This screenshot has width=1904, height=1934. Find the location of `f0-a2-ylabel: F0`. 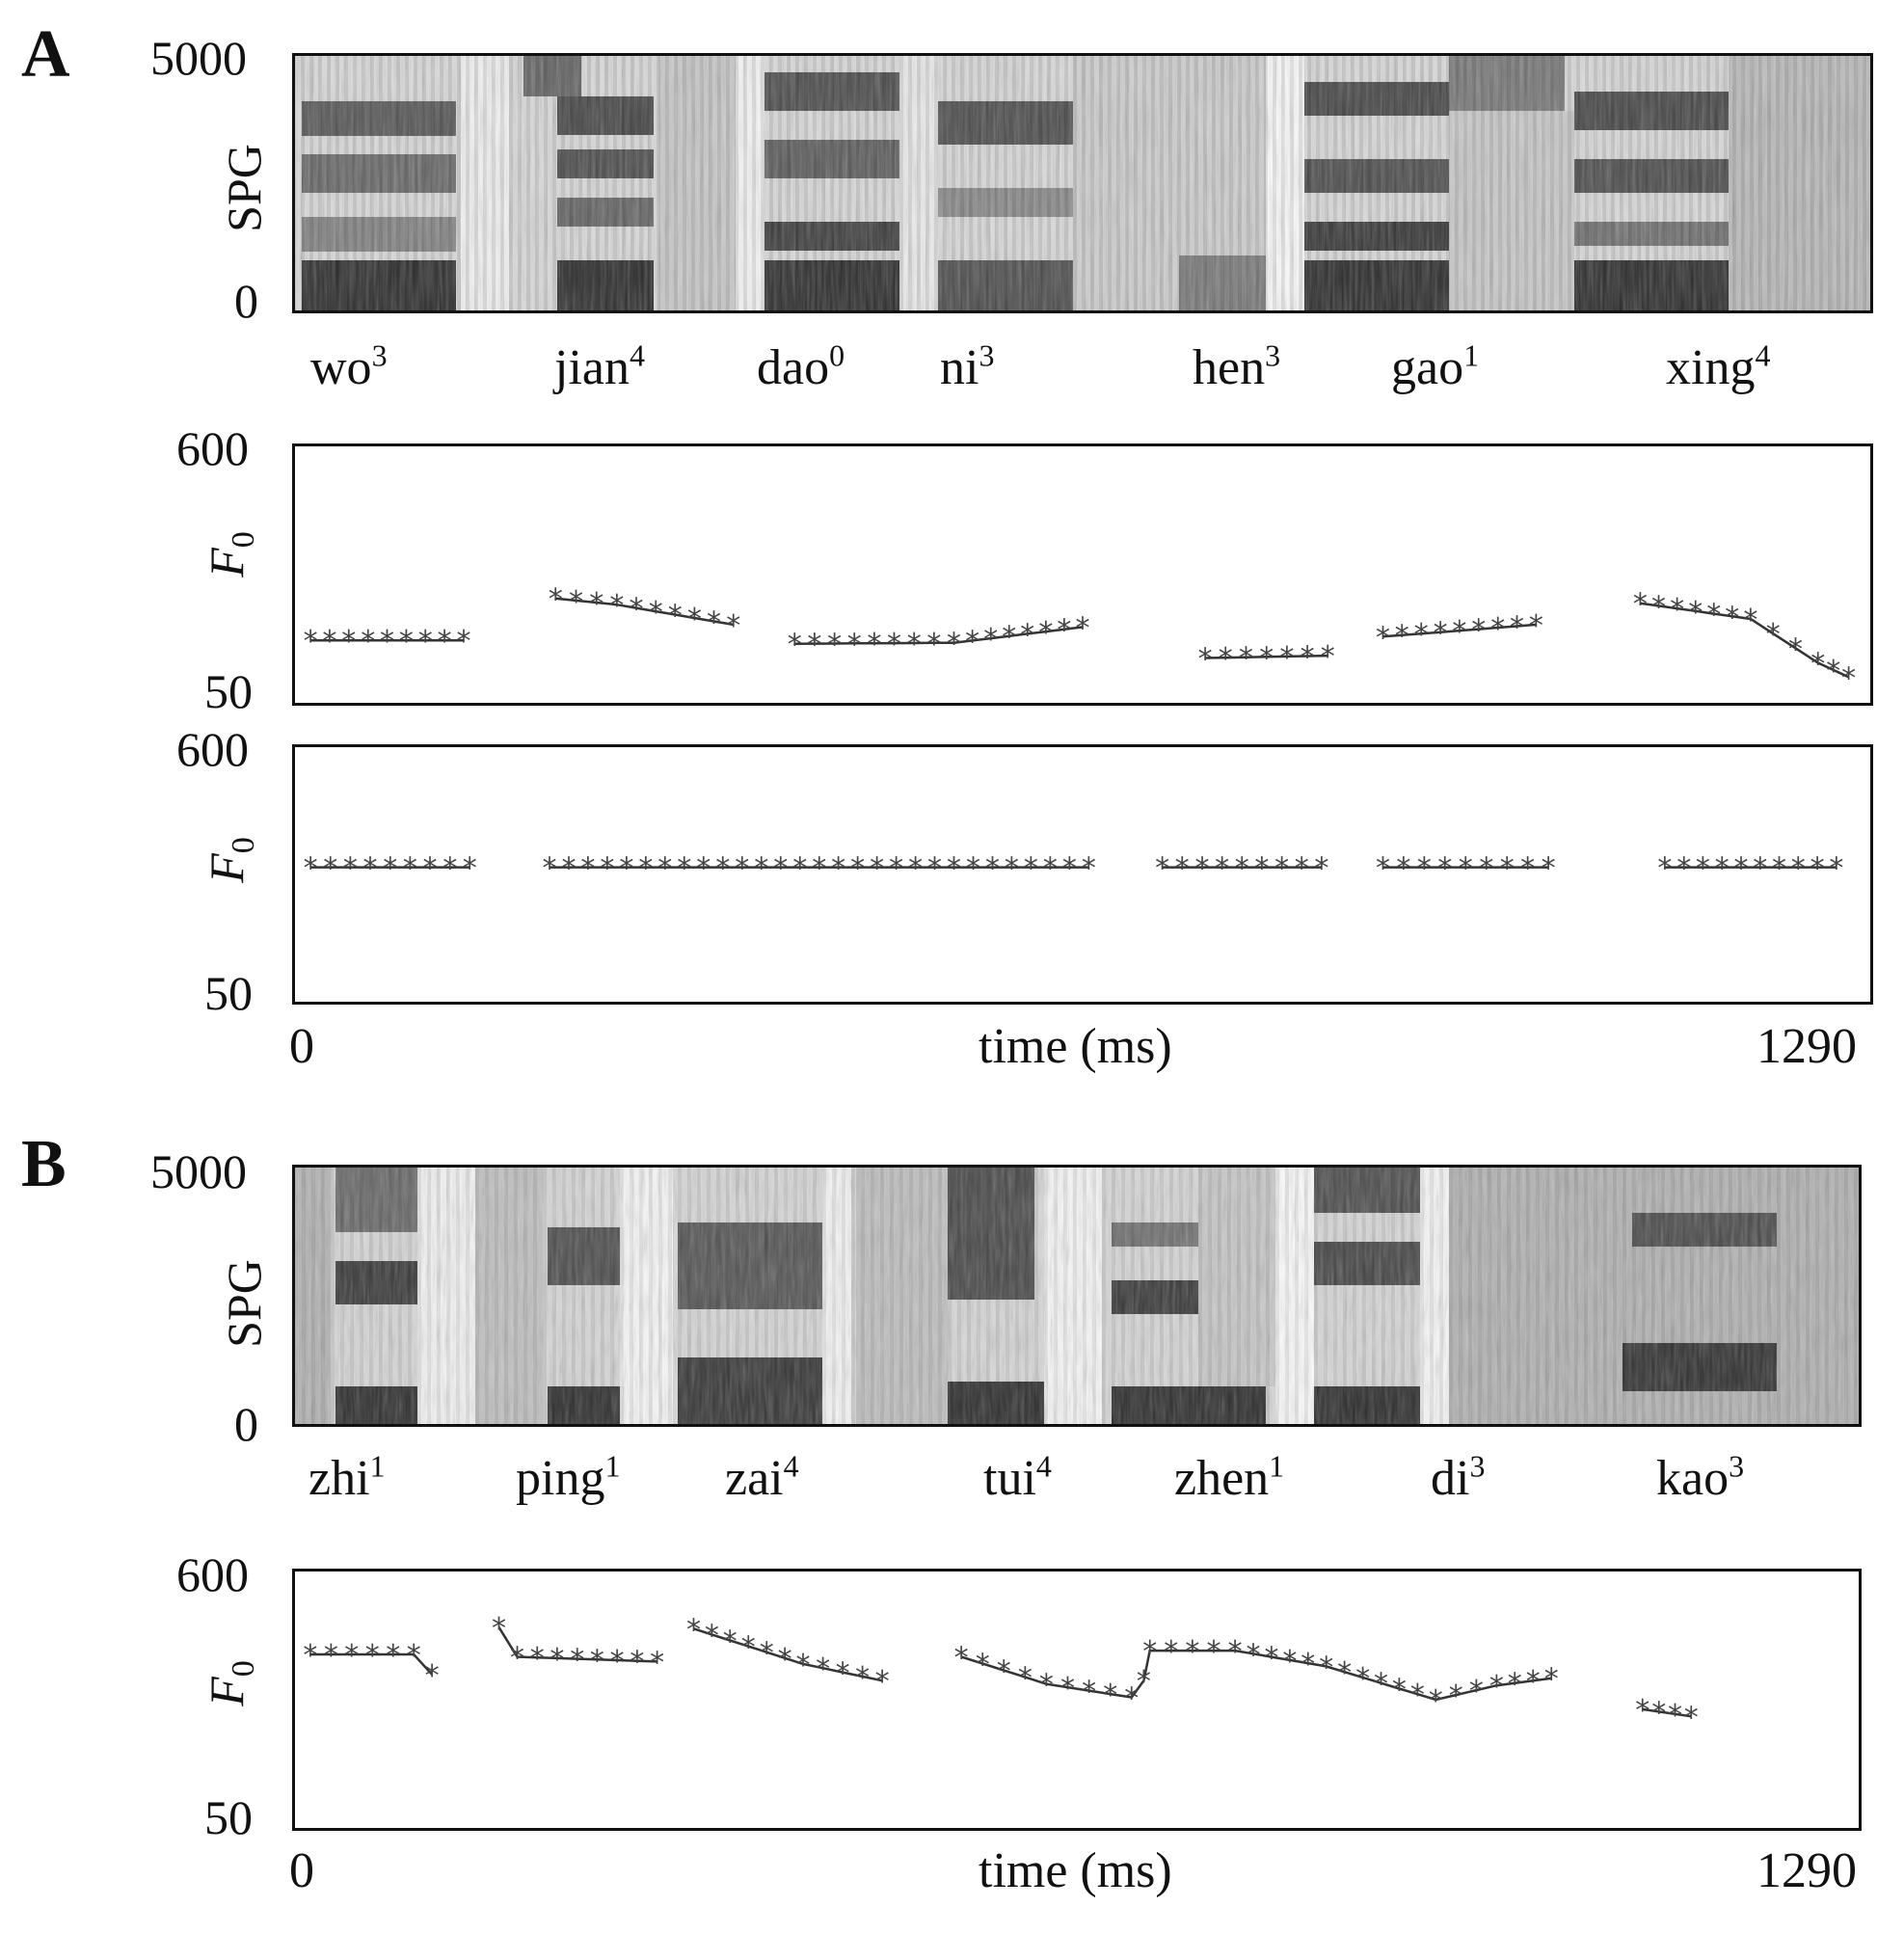

f0-a2-ylabel: F0 is located at coordinates (230, 860).